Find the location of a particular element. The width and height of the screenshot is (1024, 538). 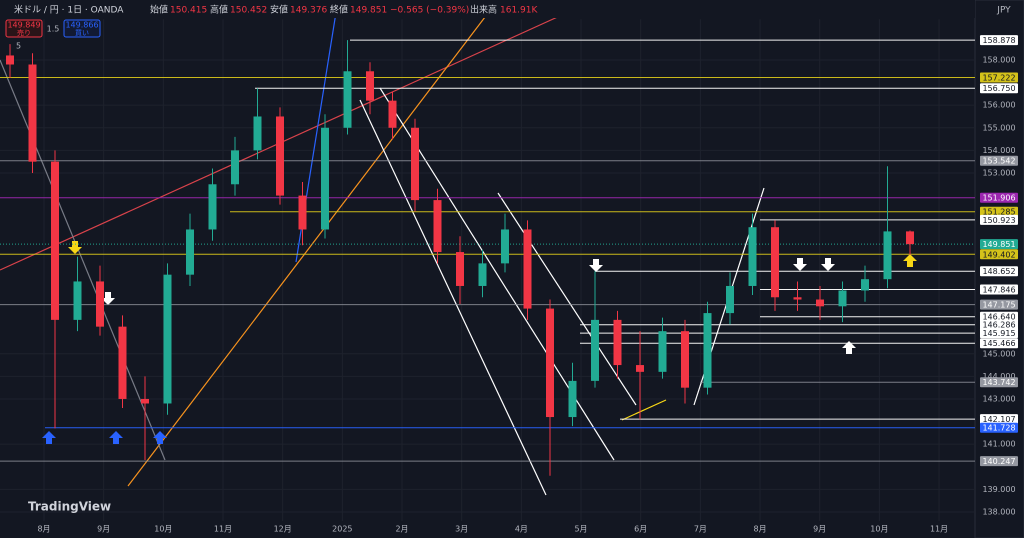

level-label: 141.728 is located at coordinates (998, 428).